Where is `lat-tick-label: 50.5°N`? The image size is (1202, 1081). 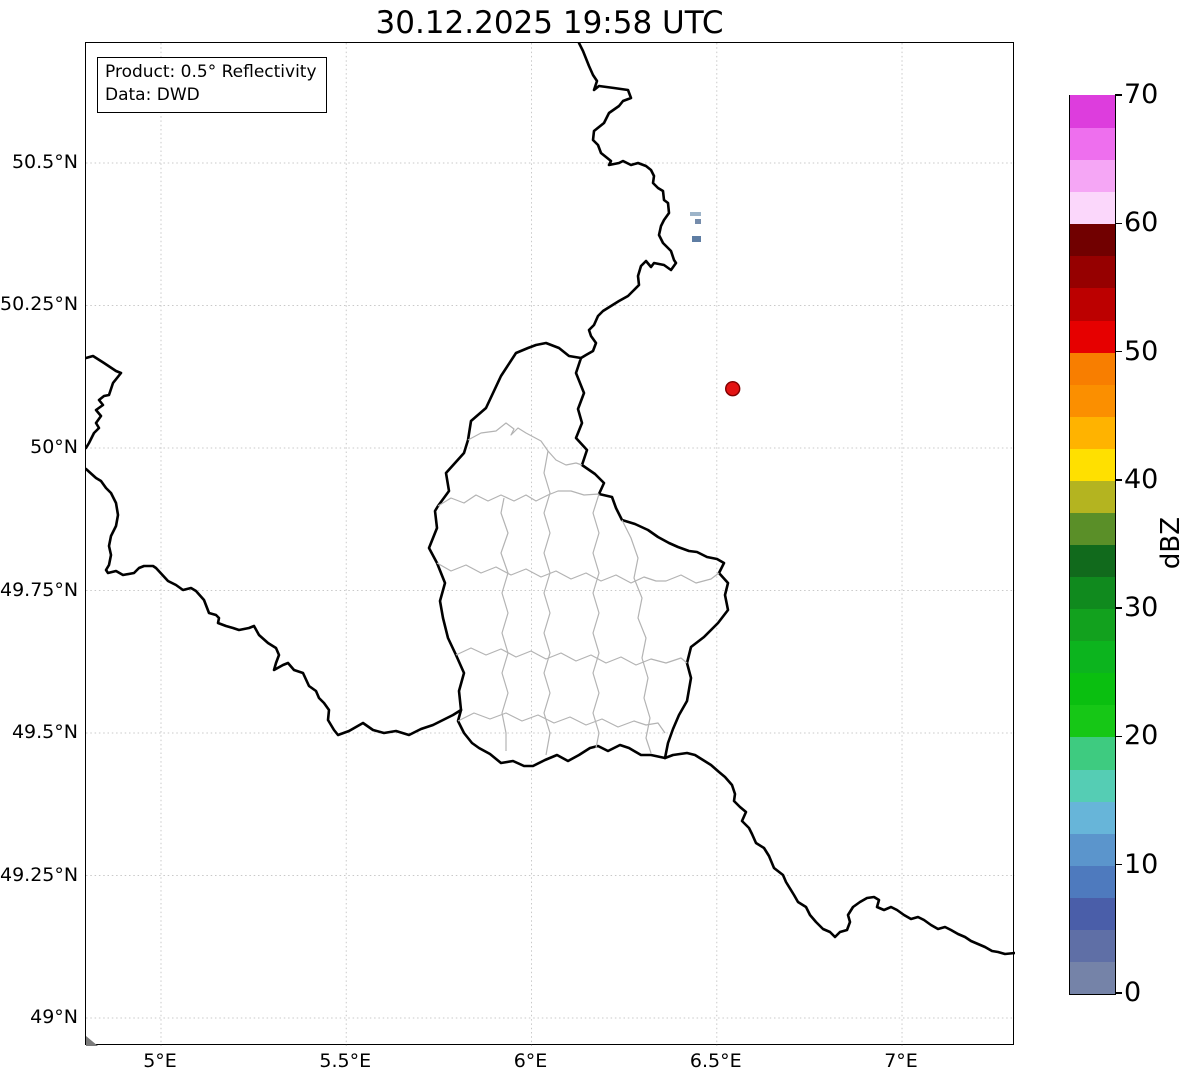
lat-tick-label: 50.5°N is located at coordinates (44, 161).